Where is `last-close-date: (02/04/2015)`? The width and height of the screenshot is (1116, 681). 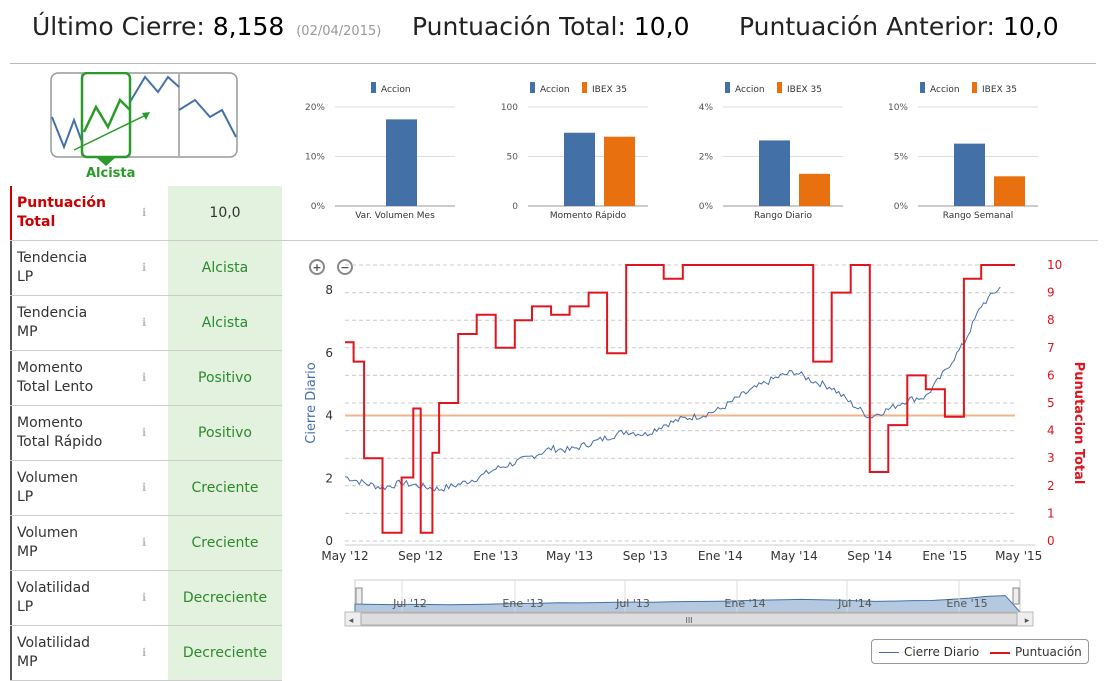
last-close-date: (02/04/2015) is located at coordinates (339, 31).